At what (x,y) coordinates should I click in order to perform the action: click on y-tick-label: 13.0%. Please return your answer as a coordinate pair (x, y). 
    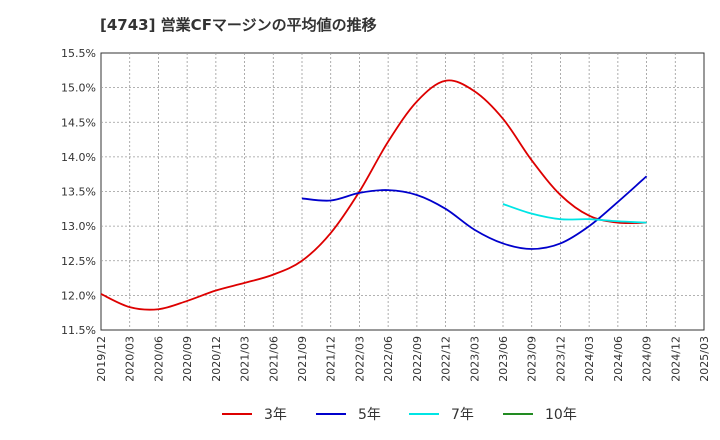
    Looking at the image, I should click on (78, 226).